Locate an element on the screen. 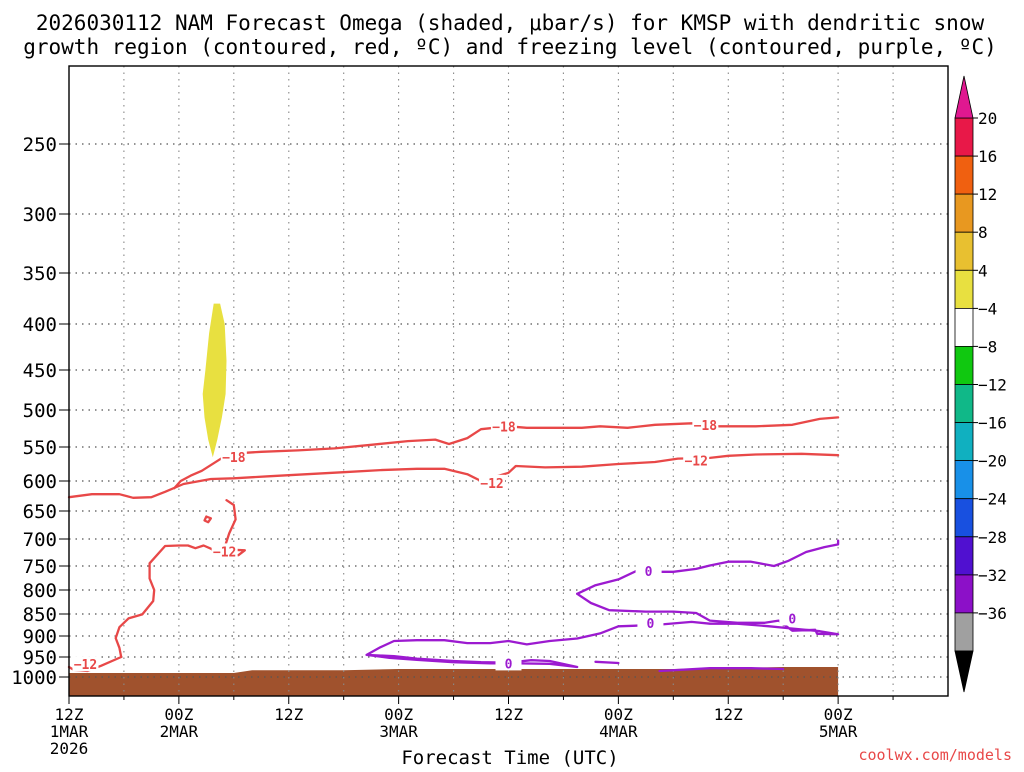 This screenshot has height=772, width=1024. contour-label-temp-minus18-2: −18 is located at coordinates (706, 426).